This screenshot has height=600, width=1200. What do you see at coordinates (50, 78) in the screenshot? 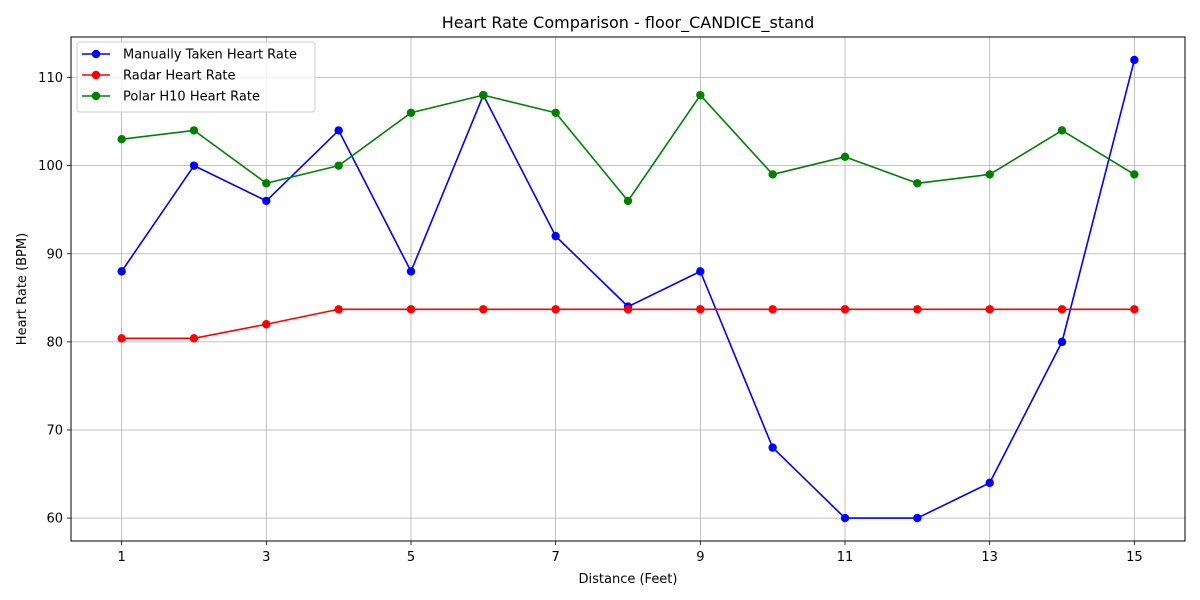
I see `y-tick-label: 110` at bounding box center [50, 78].